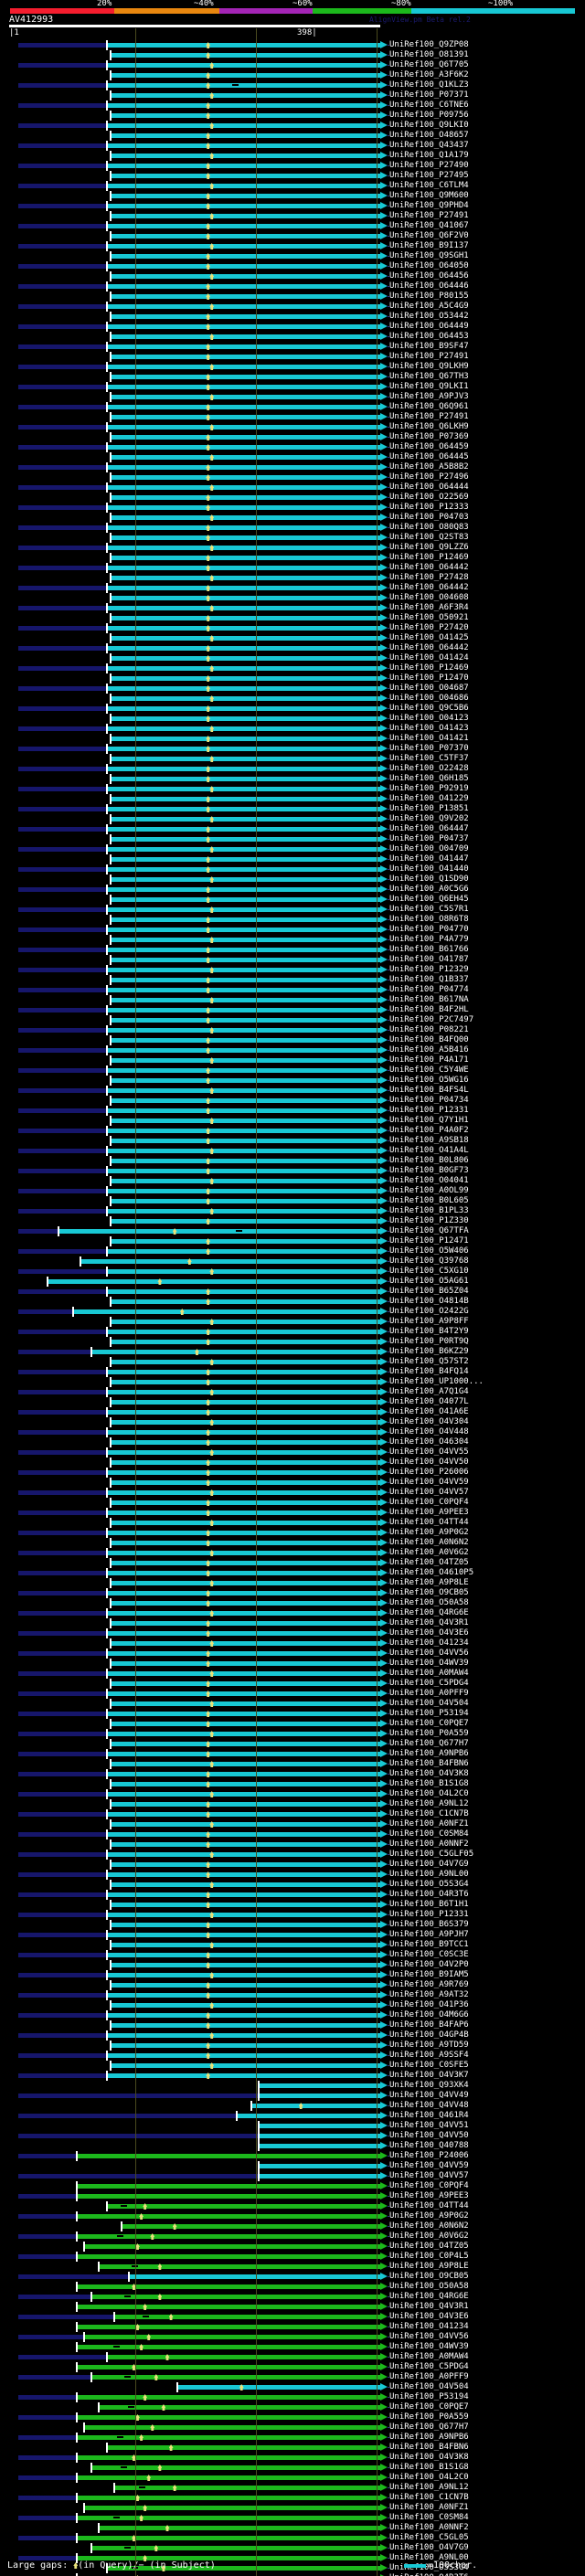 The width and height of the screenshot is (585, 2576). Describe the element at coordinates (429, 376) in the screenshot. I see `hit-accession-link: UniRef100_Q67TH3` at that location.